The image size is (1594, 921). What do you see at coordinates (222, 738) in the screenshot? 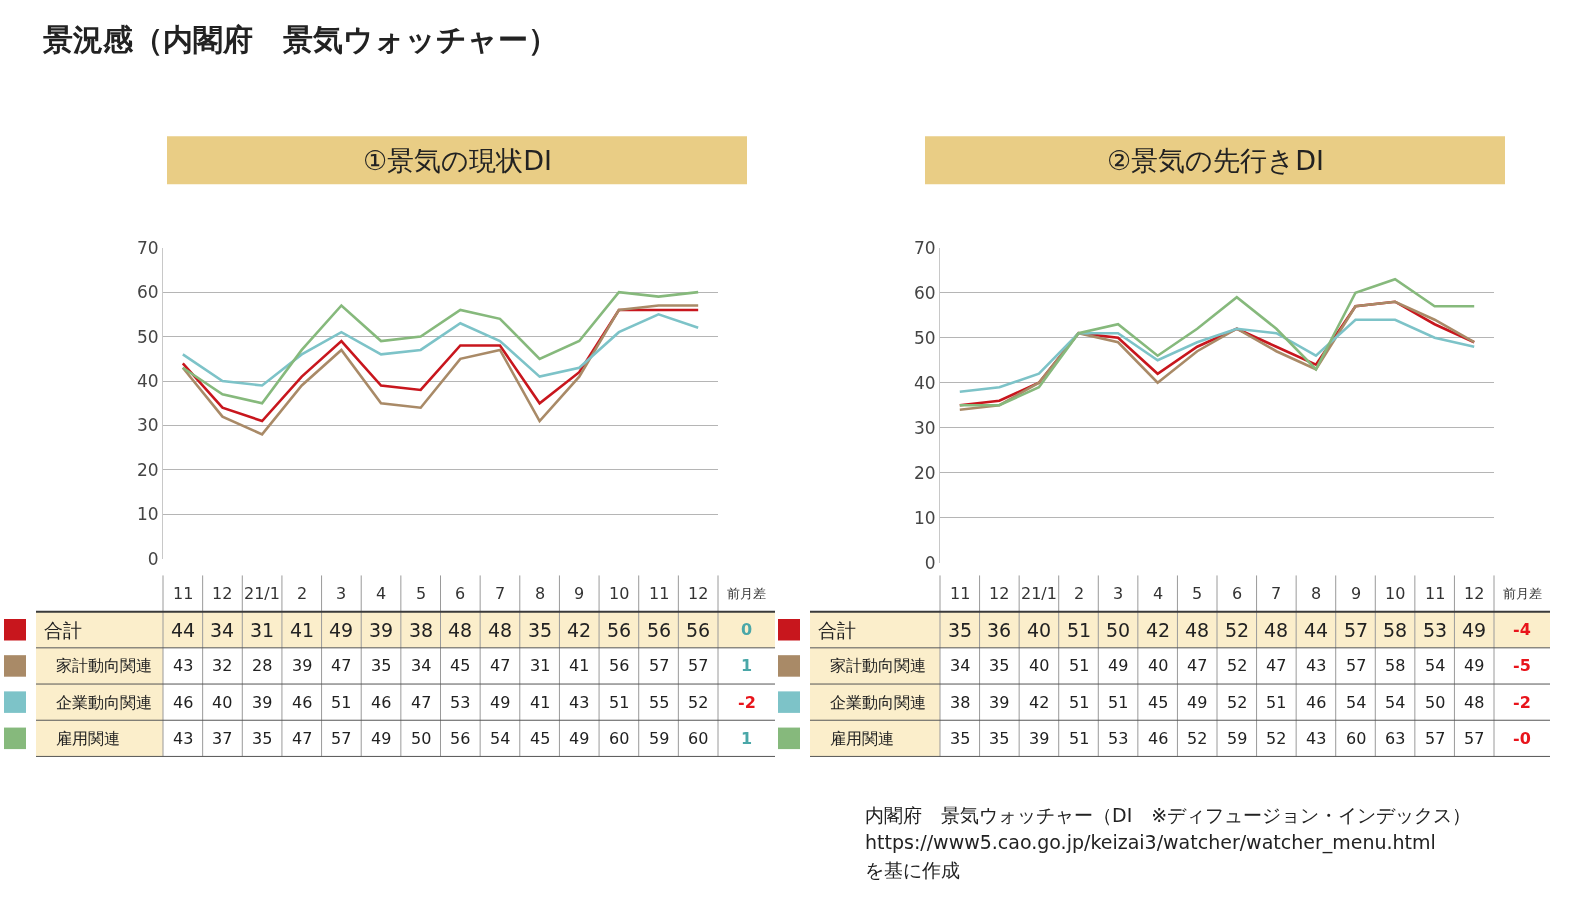
I see `data-label: 37` at bounding box center [222, 738].